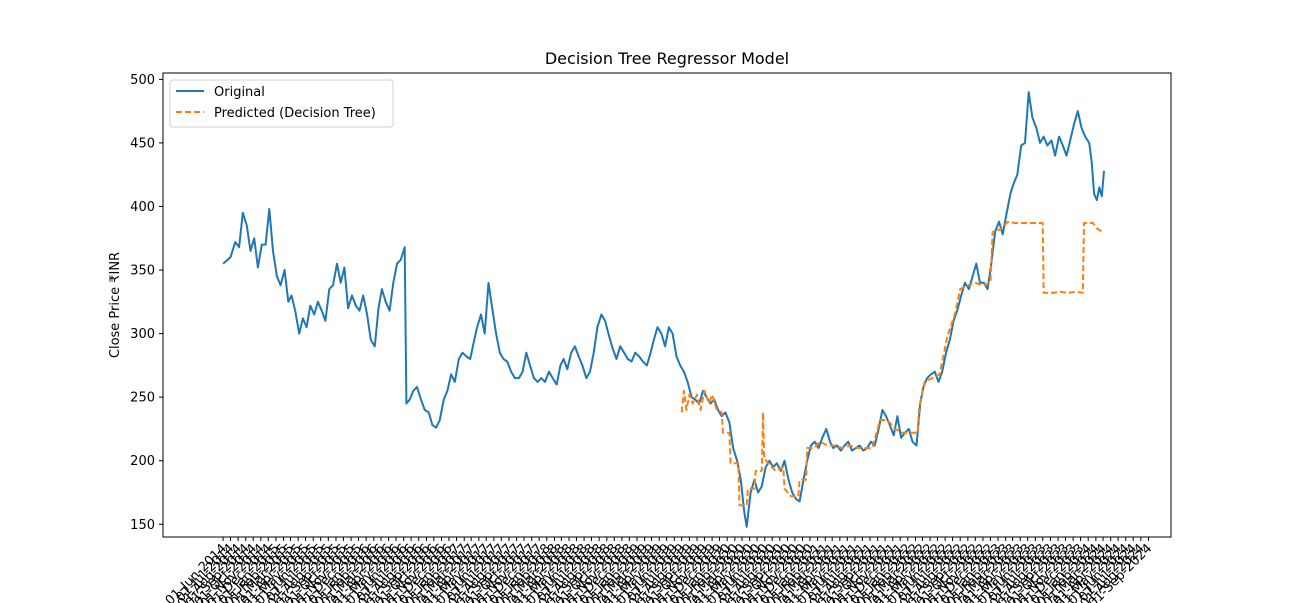 The image size is (1301, 603). Describe the element at coordinates (142, 207) in the screenshot. I see `y-tick-label: 400` at that location.